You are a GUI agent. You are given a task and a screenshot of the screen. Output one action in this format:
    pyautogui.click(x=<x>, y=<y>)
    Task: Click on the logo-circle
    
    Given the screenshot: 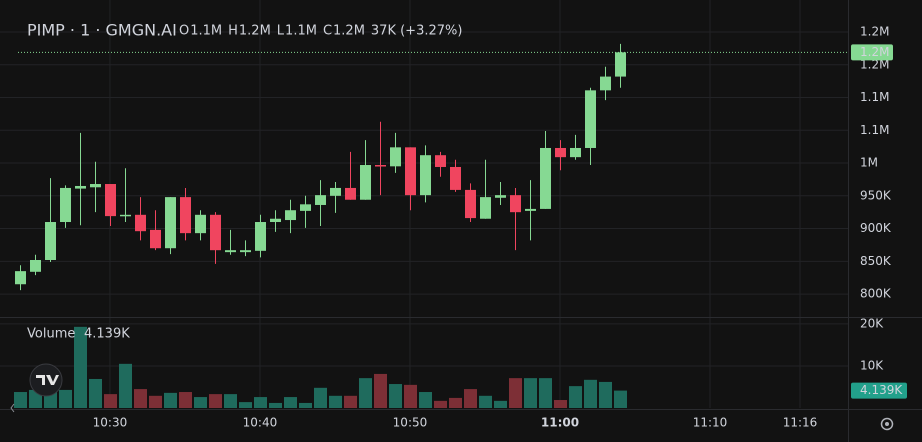 What is the action you would take?
    pyautogui.click(x=46, y=380)
    